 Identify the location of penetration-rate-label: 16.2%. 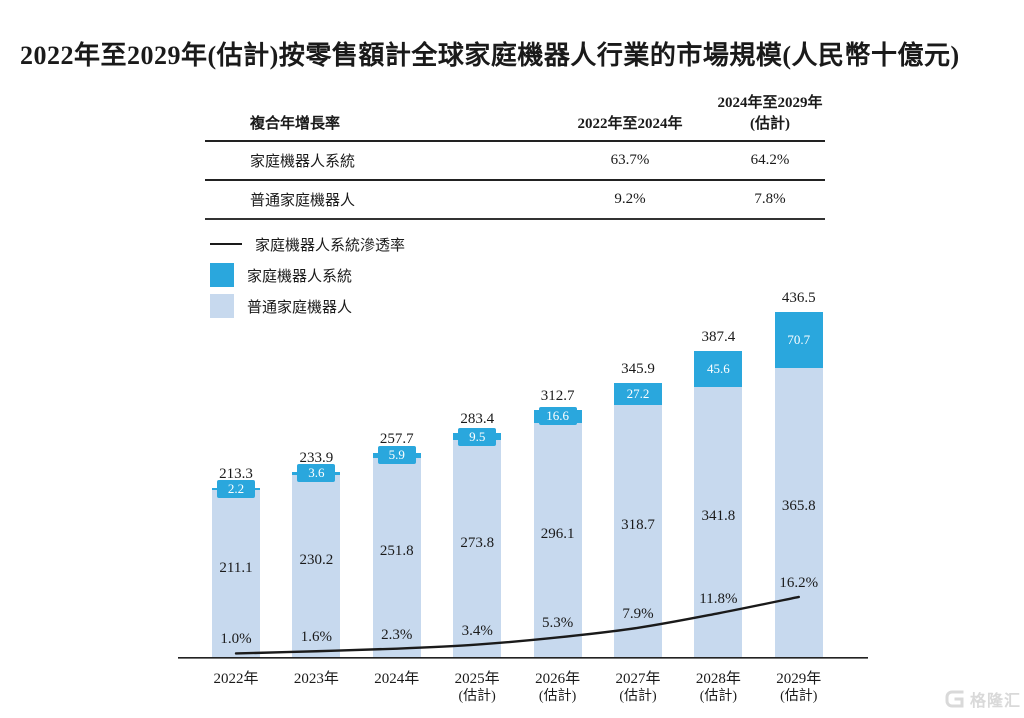
(799, 582).